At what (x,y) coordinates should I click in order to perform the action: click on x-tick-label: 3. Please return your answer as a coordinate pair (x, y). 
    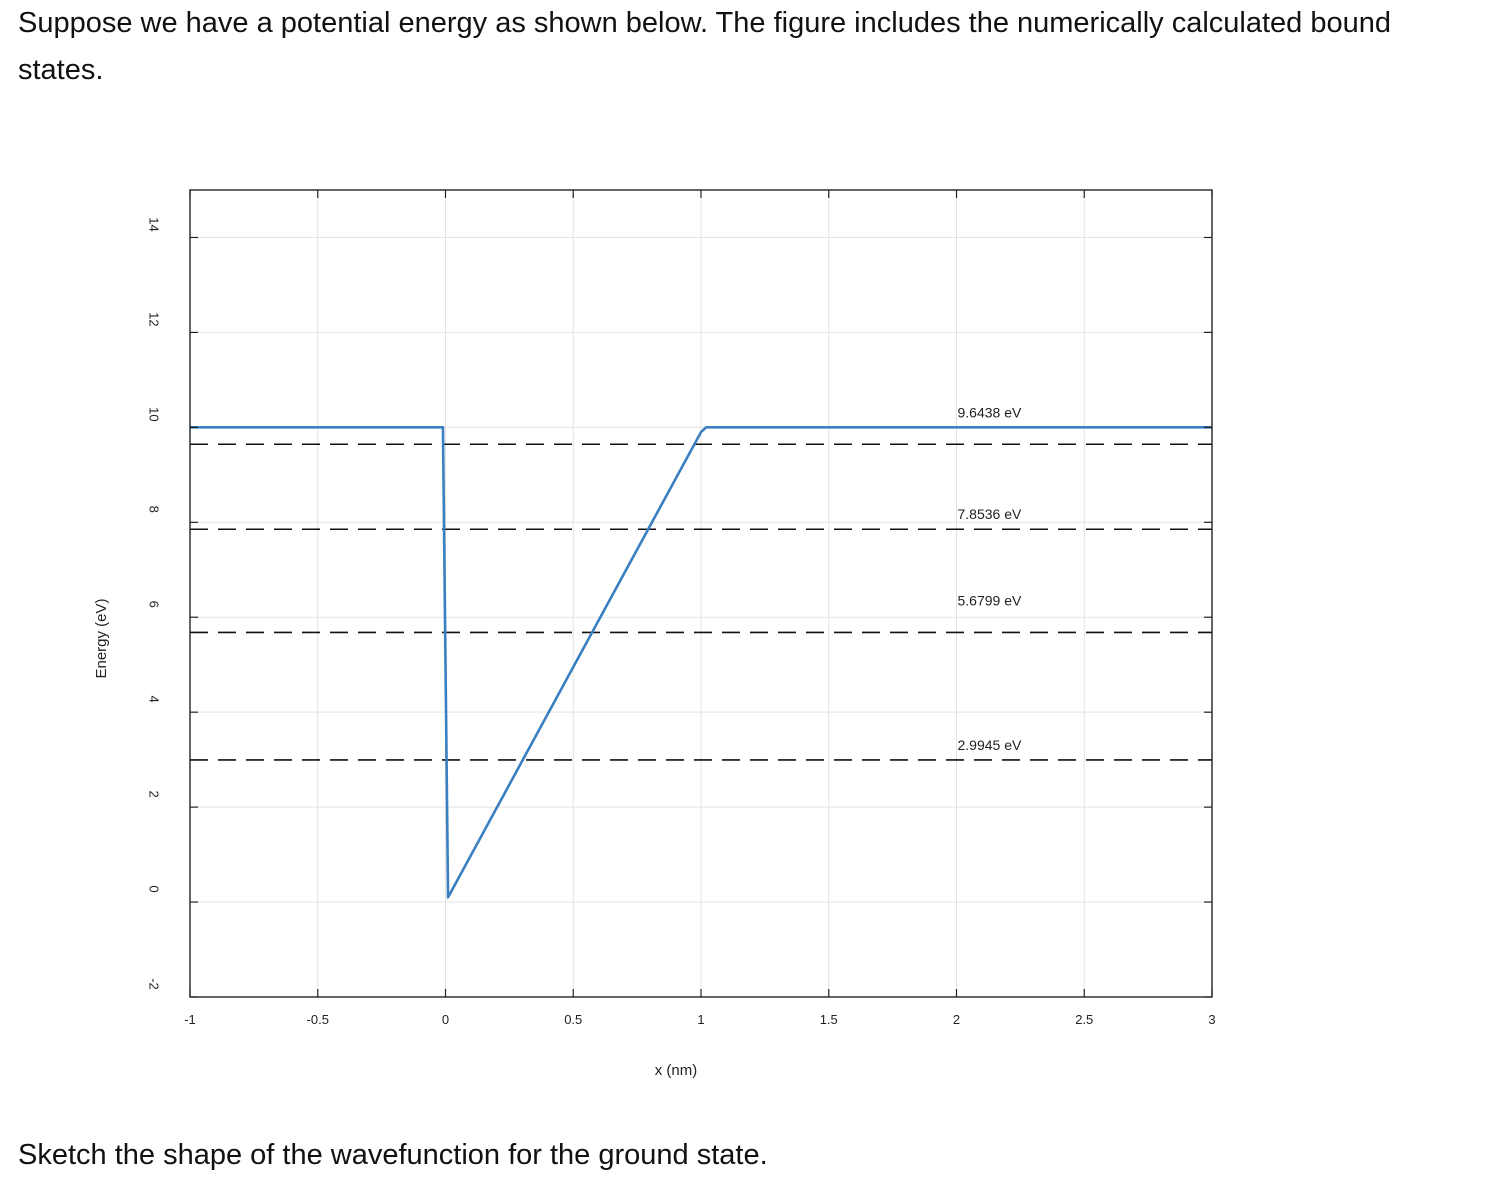
    Looking at the image, I should click on (1211, 1019).